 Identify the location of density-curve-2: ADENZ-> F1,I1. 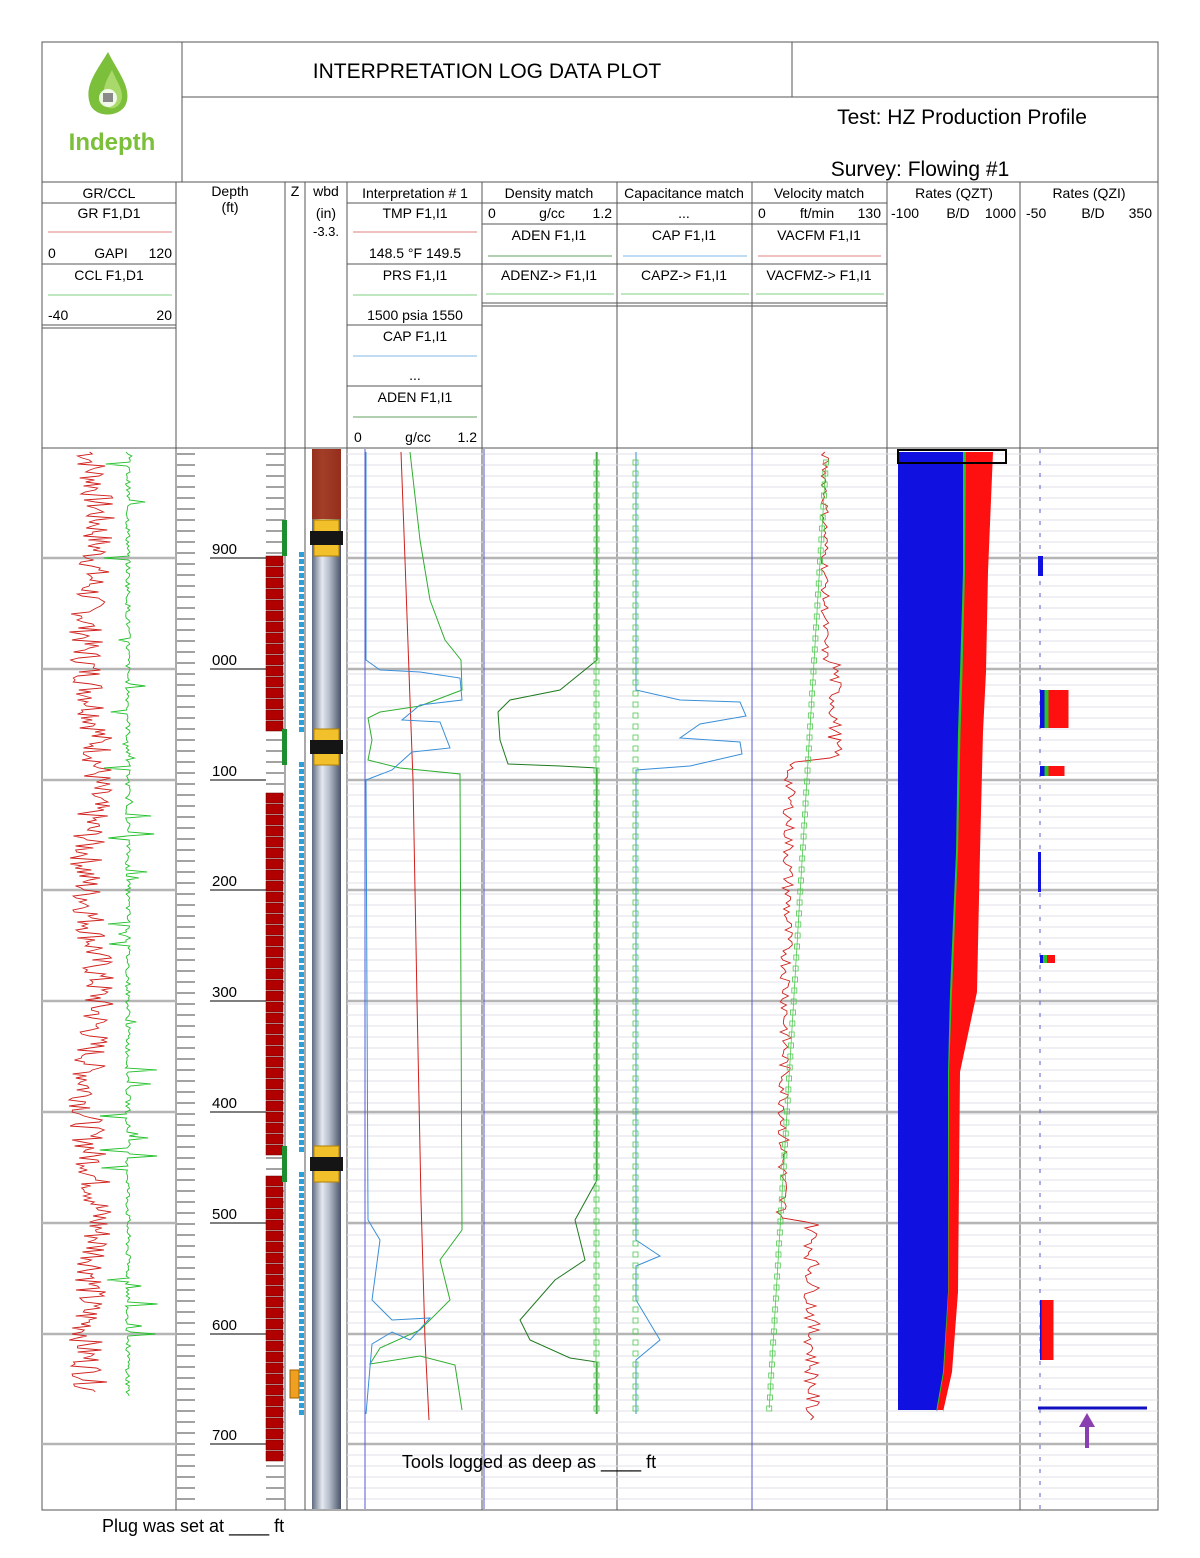
(549, 275).